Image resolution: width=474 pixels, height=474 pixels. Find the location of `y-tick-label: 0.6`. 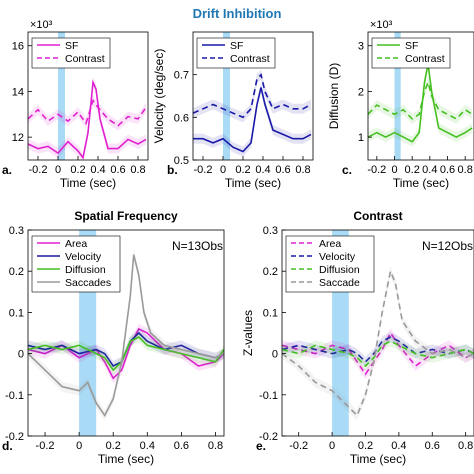

y-tick-label: 0.6 is located at coordinates (181, 118).